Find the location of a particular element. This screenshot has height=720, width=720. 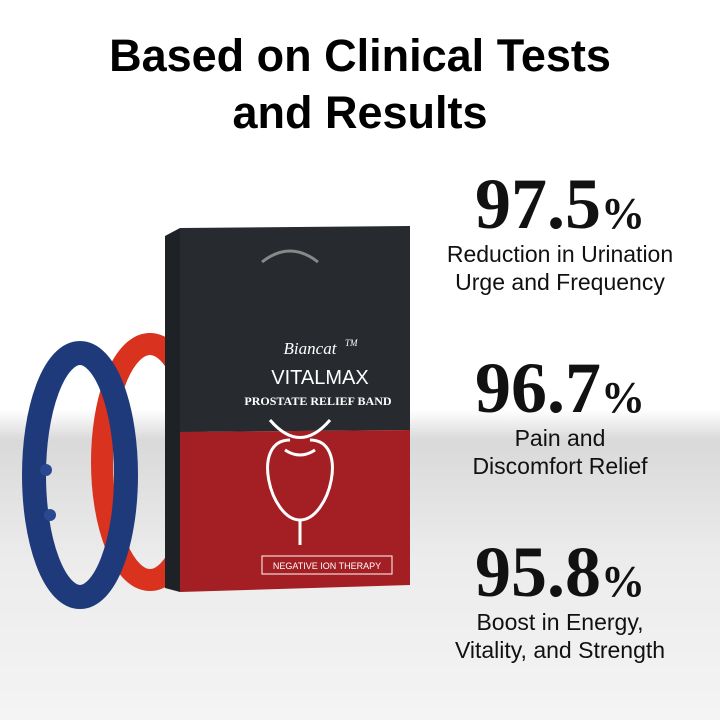

bladder-icon is located at coordinates (300, 482).